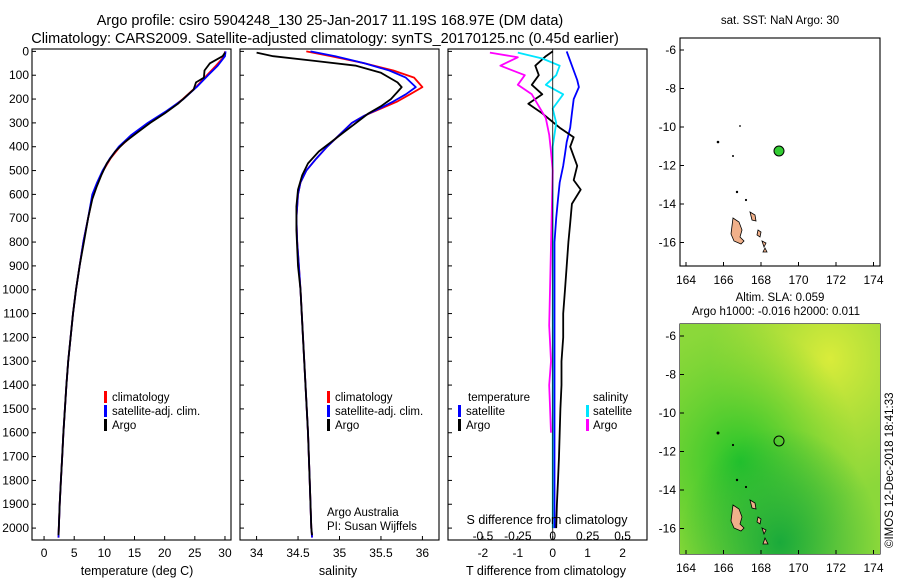 The width and height of the screenshot is (900, 580). I want to click on map-x-tick-label: 168, so click(761, 280).